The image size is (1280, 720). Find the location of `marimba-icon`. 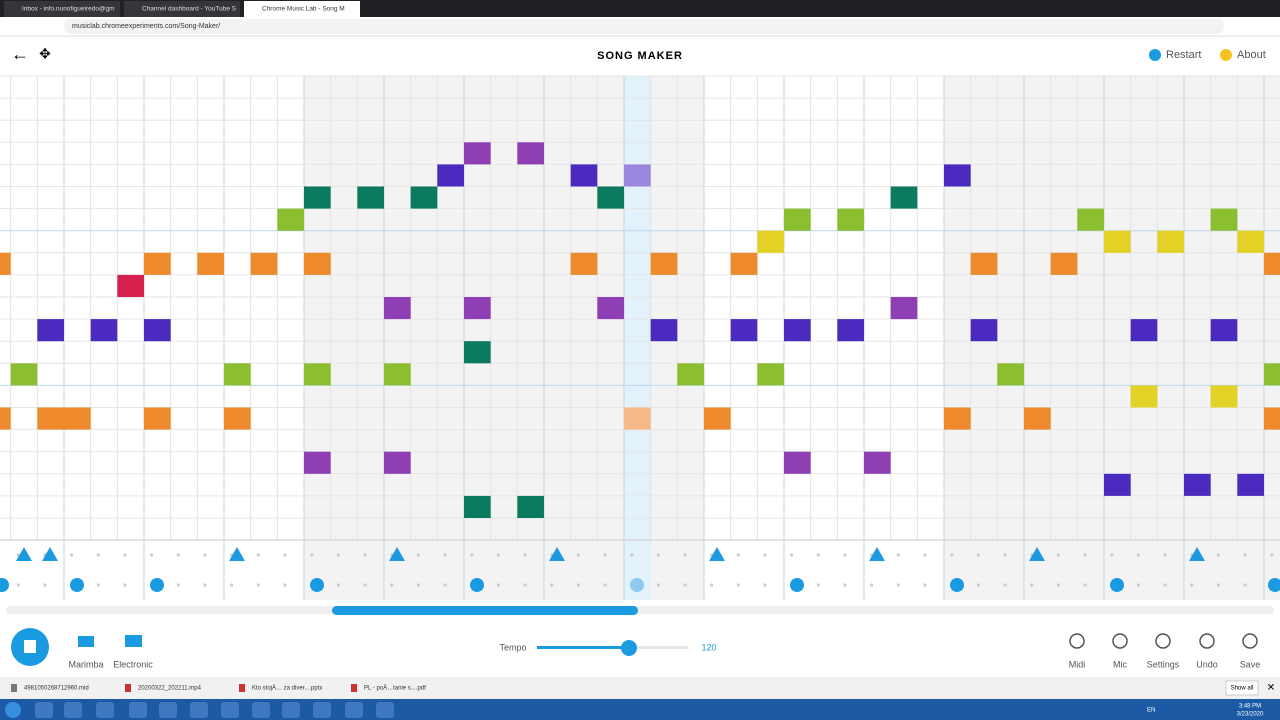

marimba-icon is located at coordinates (86, 641).